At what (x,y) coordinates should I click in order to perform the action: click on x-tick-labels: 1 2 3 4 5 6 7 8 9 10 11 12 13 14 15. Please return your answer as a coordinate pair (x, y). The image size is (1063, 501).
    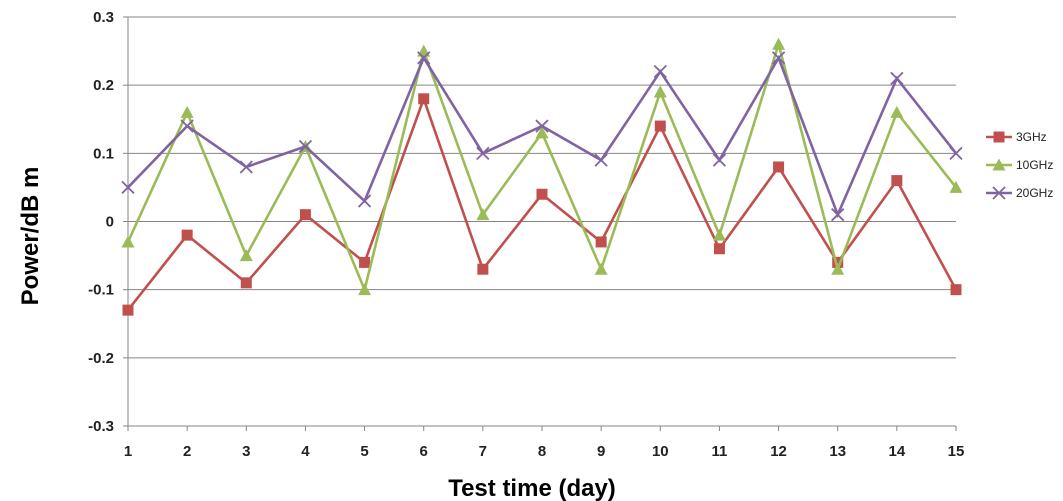
    Looking at the image, I should click on (544, 451).